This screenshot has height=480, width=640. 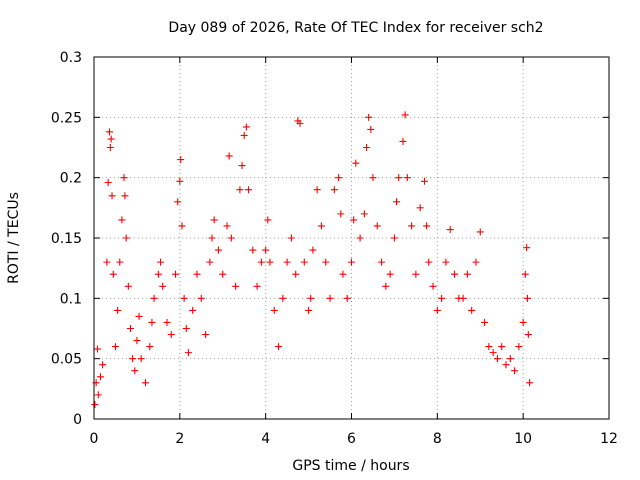 I want to click on y-axis-label: ROTI / TECUs, so click(x=14, y=238).